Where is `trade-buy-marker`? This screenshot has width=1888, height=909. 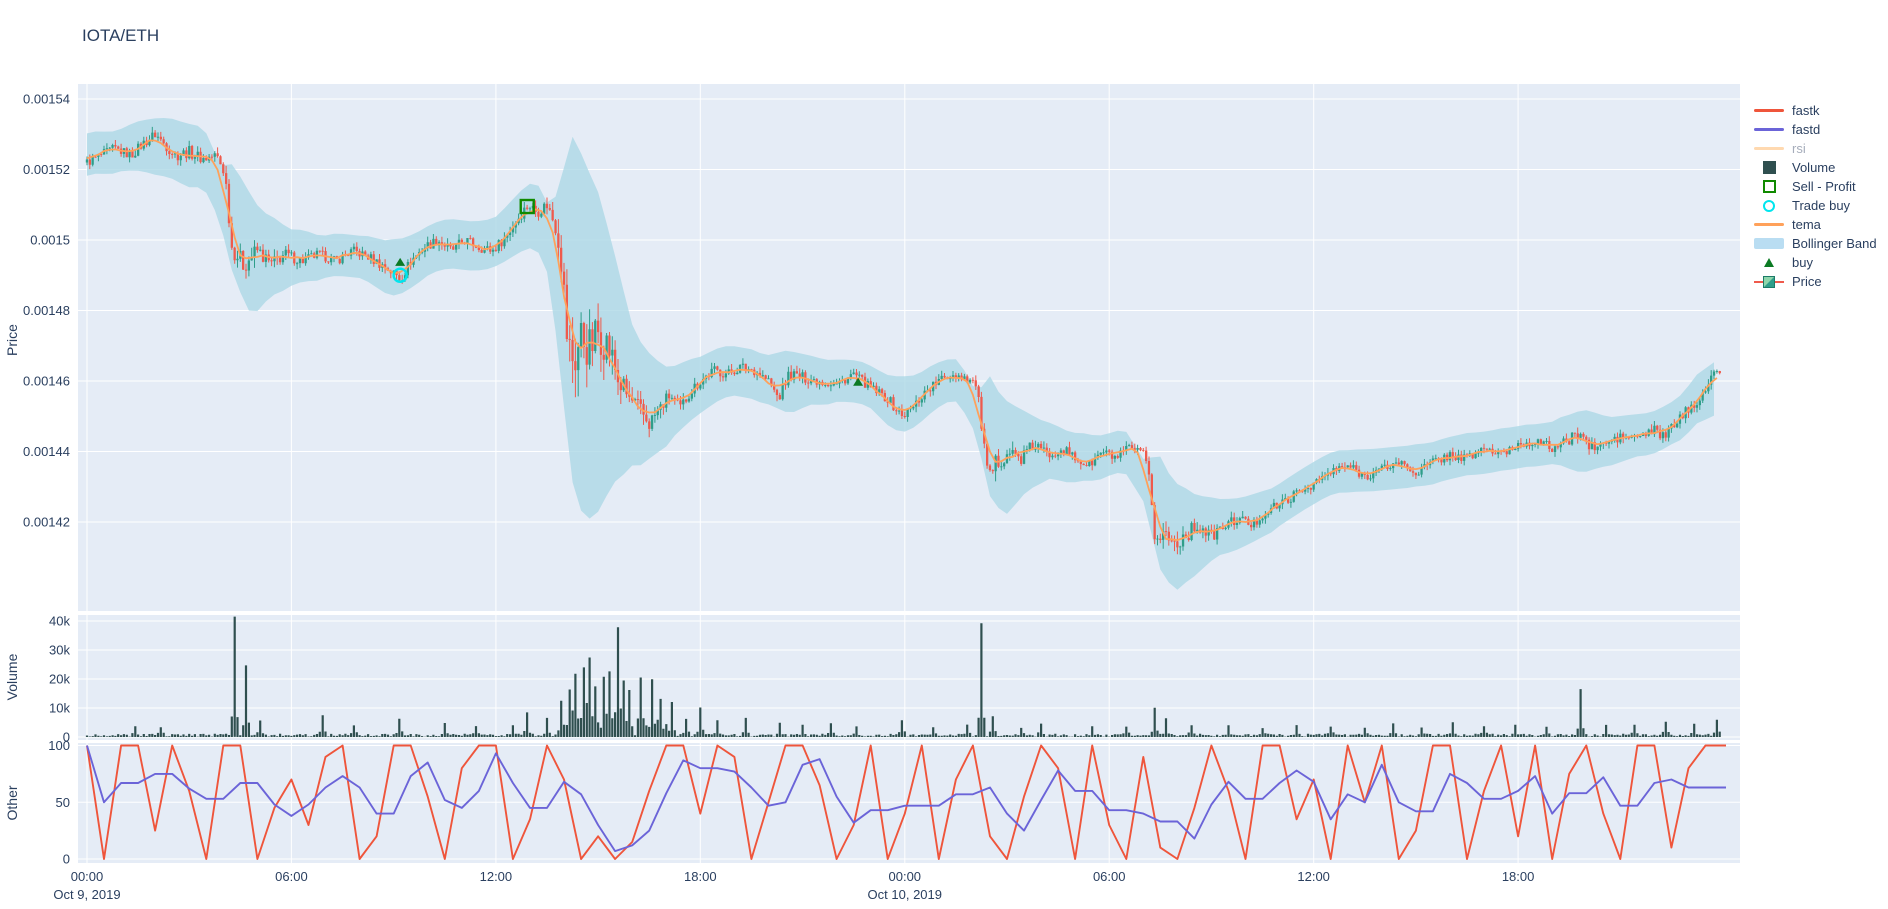 trade-buy-marker is located at coordinates (400, 275).